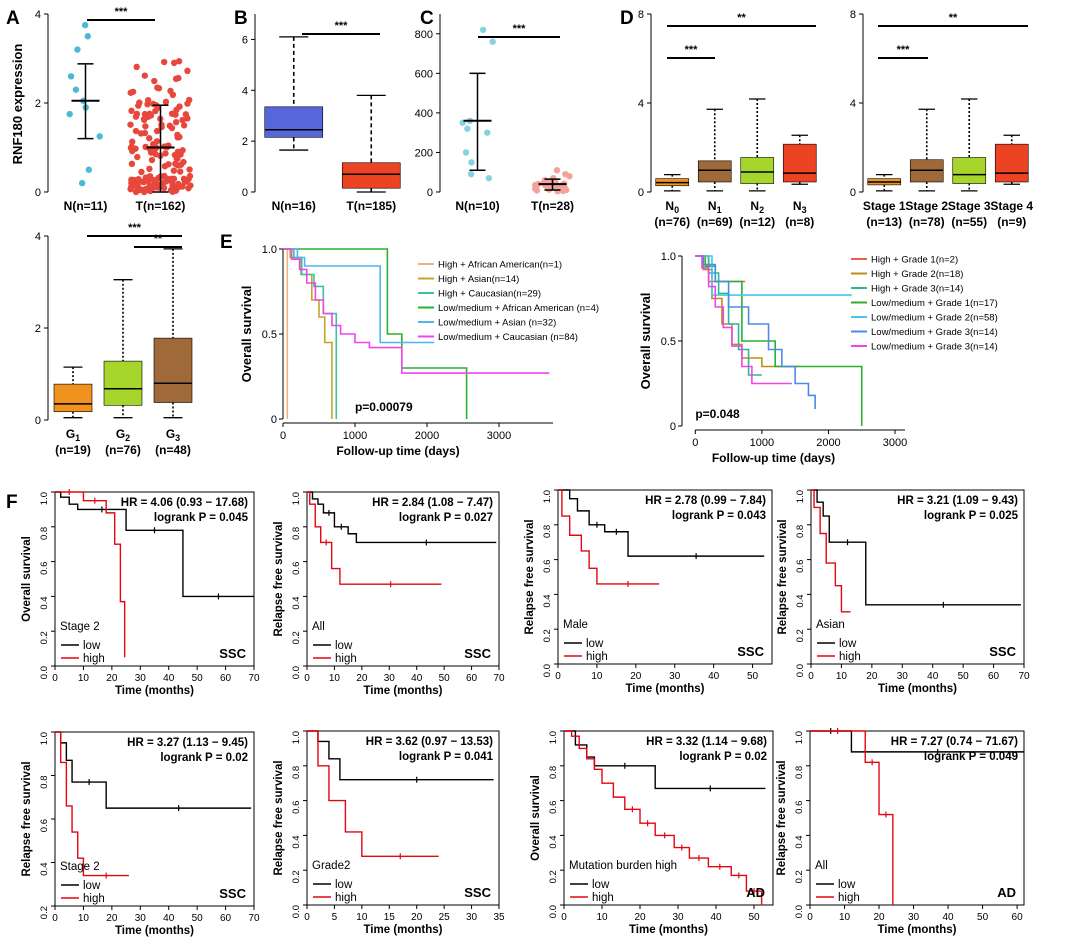 The width and height of the screenshot is (1065, 943). I want to click on panel-f-4-logrank: logrank P = 0.025, so click(971, 516).